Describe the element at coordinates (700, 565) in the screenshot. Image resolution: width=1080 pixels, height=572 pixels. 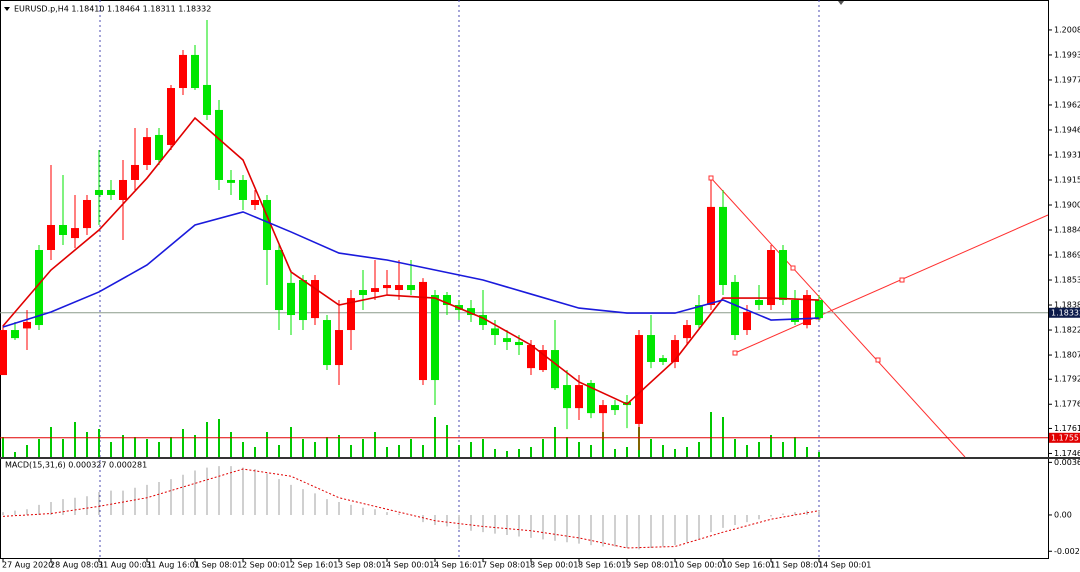
I see `x-tick-label: 10 Sep 00:01` at that location.